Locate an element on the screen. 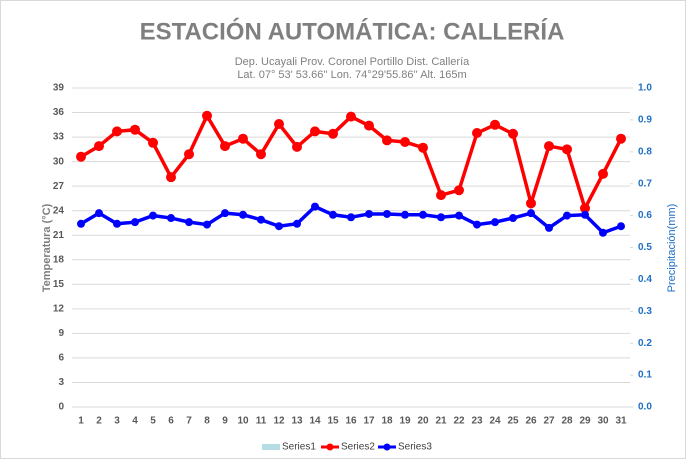 This screenshot has width=686, height=459. y-tick-label: 15 is located at coordinates (59, 284).